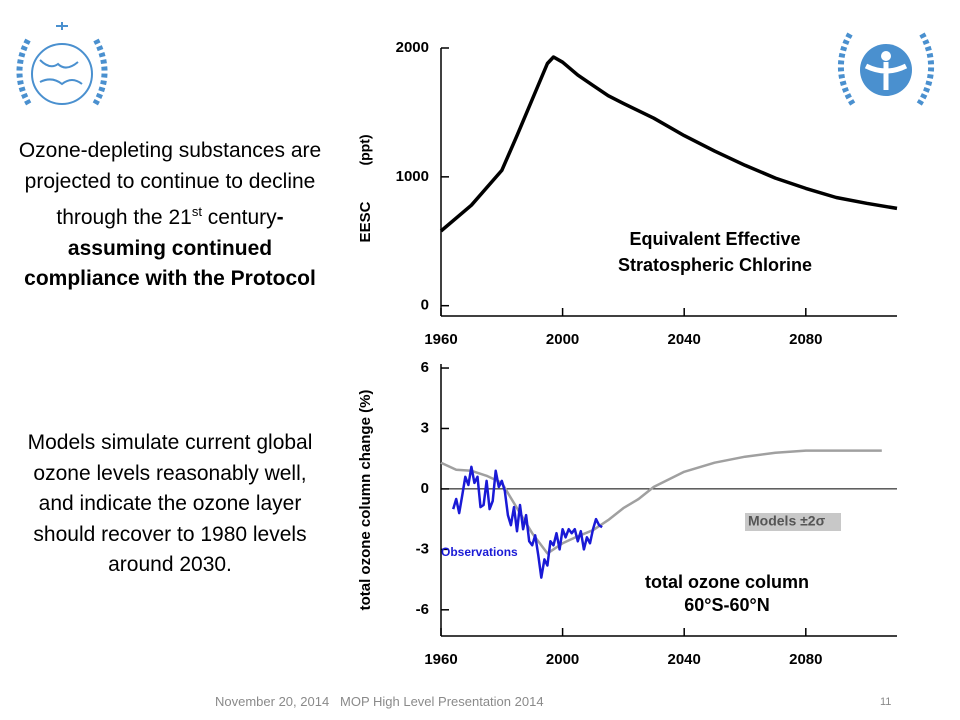  What do you see at coordinates (726, 605) in the screenshot?
I see `annotation: 60°S-60°N` at bounding box center [726, 605].